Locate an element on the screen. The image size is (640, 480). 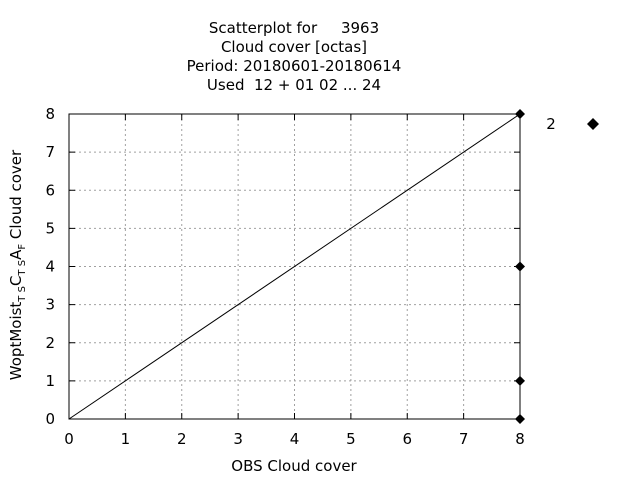
y-tick-label: 7 is located at coordinates (50, 152).